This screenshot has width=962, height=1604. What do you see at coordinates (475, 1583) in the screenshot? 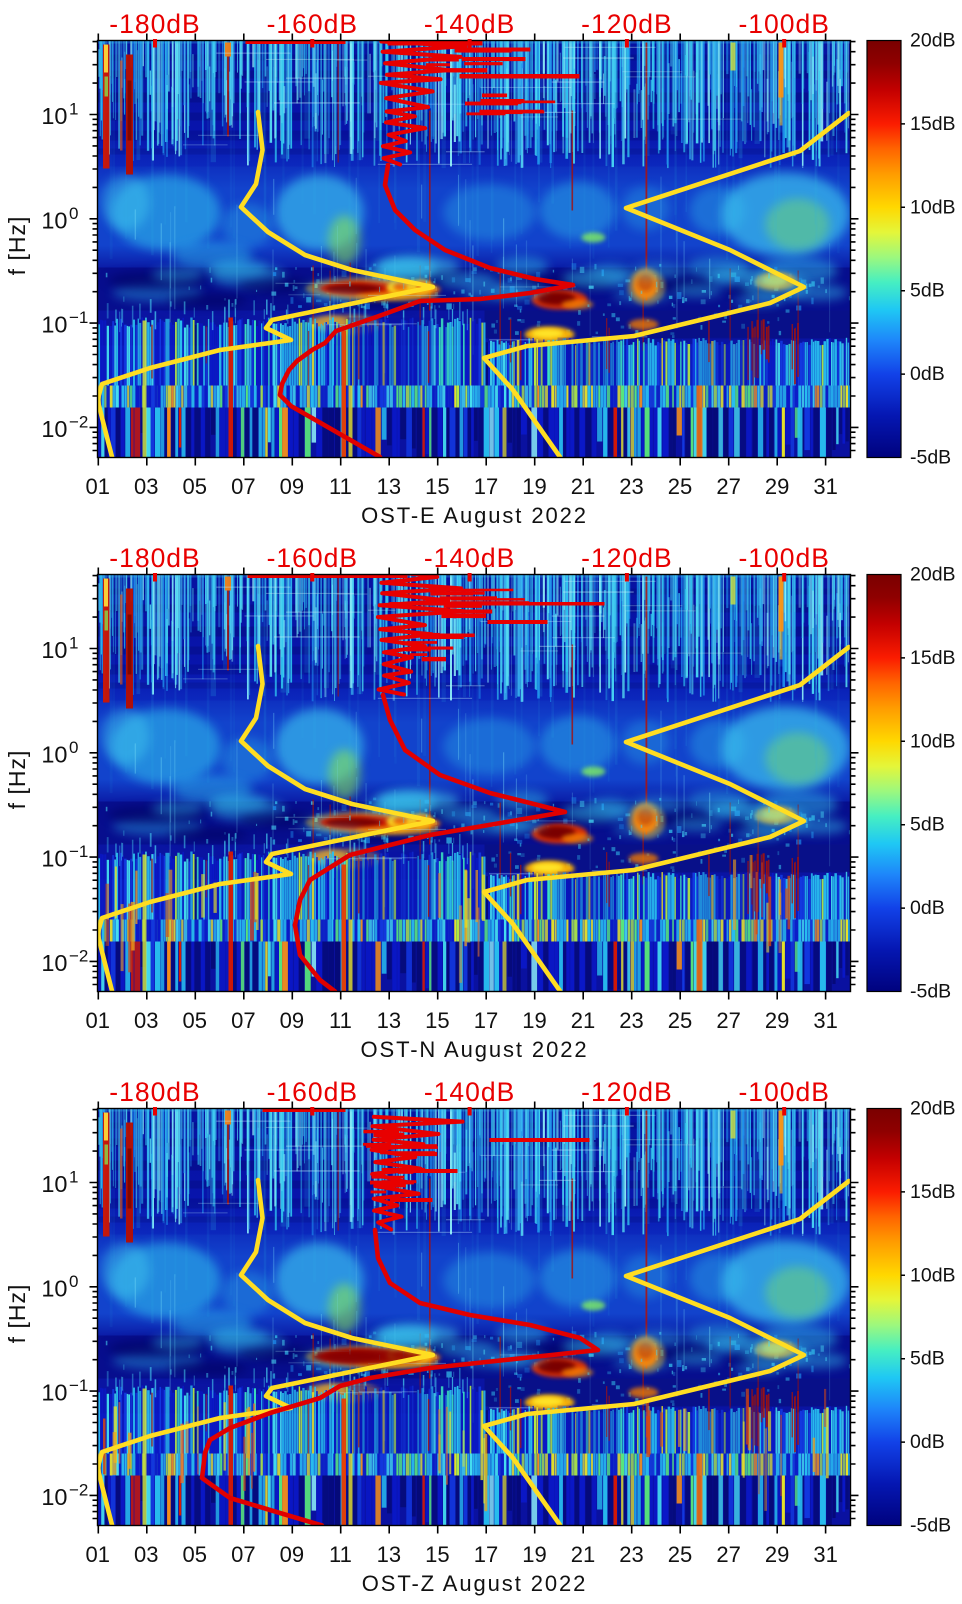
I see `svg-text: OST-Z August 2022` at bounding box center [475, 1583].